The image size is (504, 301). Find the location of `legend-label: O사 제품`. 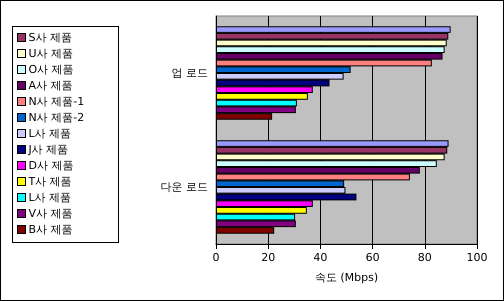

legend-label: O사 제품 is located at coordinates (51, 69).